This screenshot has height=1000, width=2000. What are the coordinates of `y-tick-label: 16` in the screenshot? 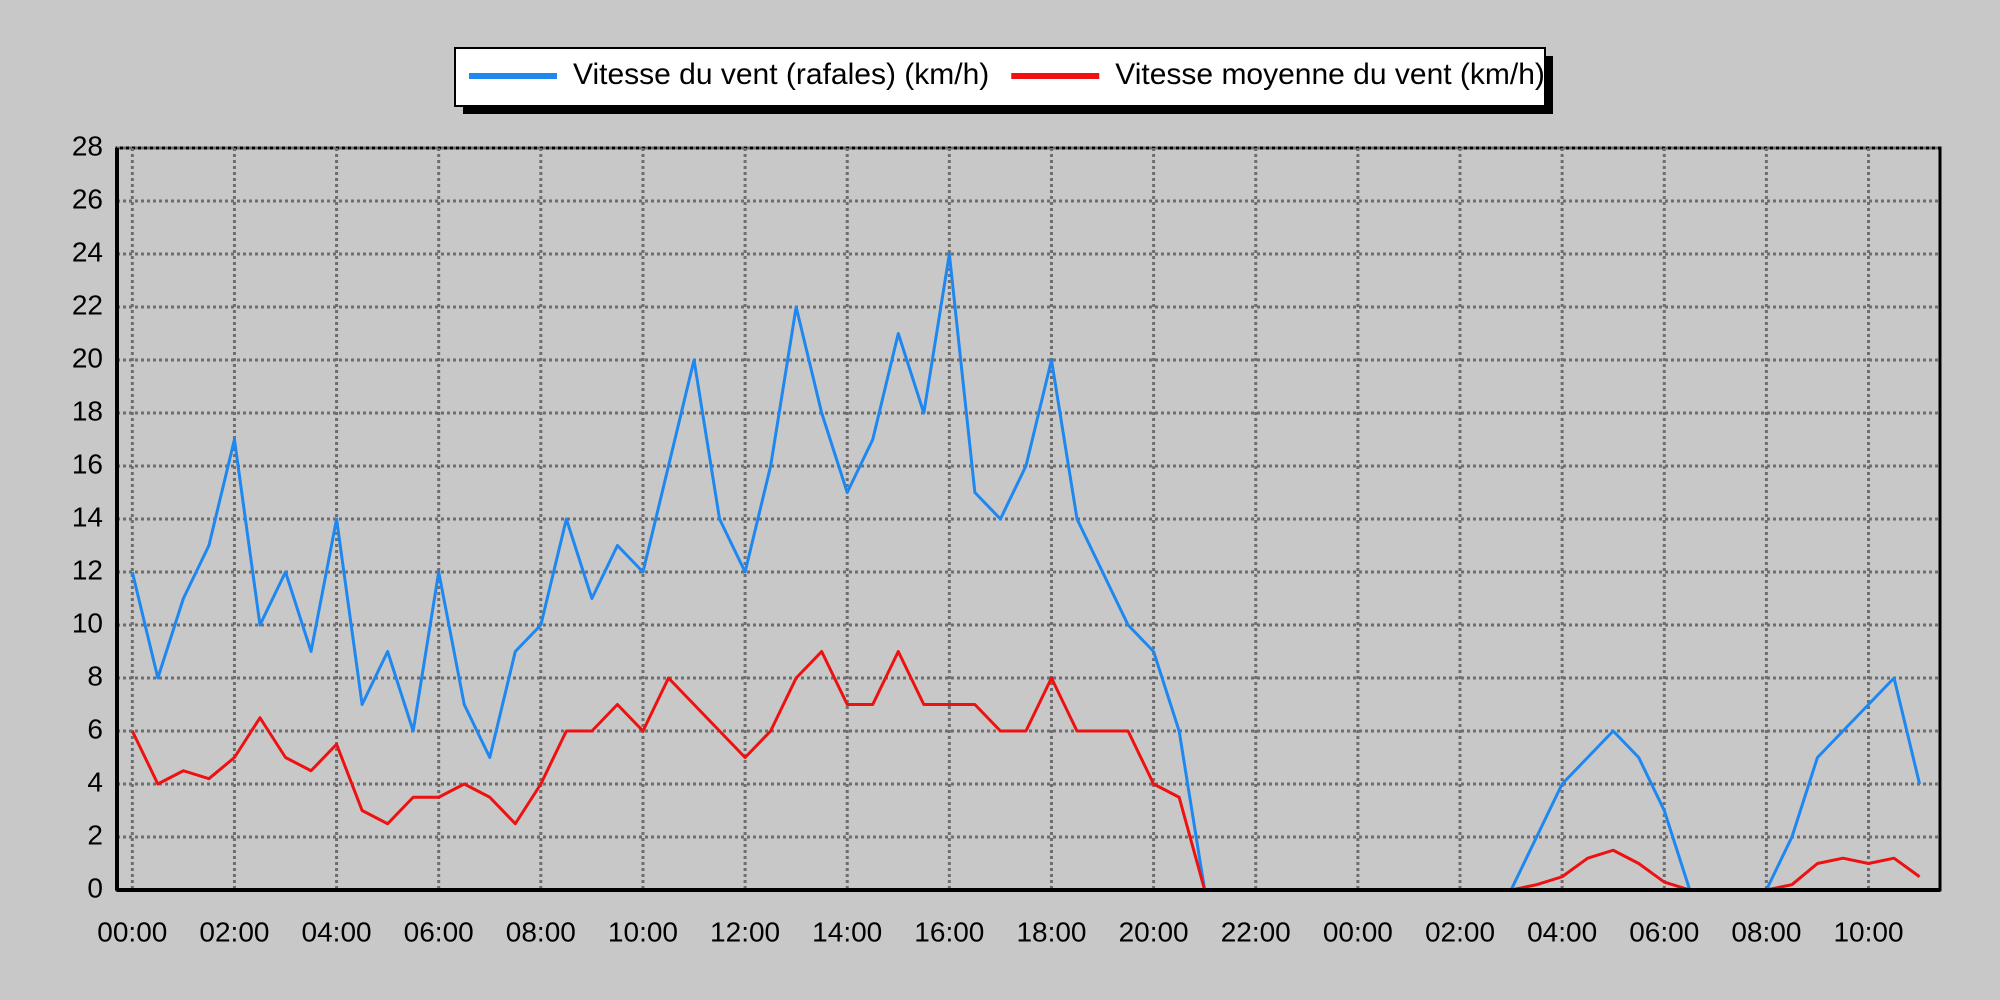 It's located at (87, 463).